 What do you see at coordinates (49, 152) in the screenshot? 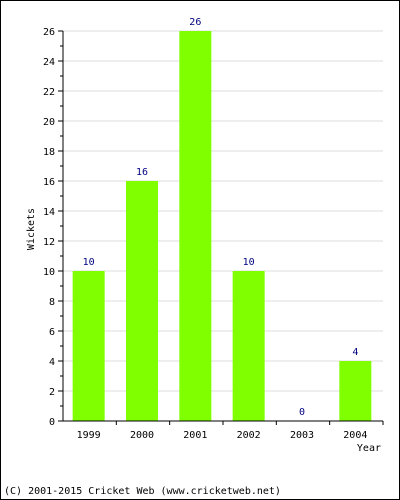
I see `y-tick-label: 18` at bounding box center [49, 152].